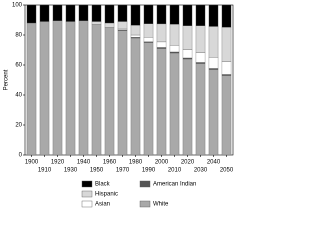  Describe the element at coordinates (102, 205) in the screenshot. I see `legend-label: Asian` at that location.